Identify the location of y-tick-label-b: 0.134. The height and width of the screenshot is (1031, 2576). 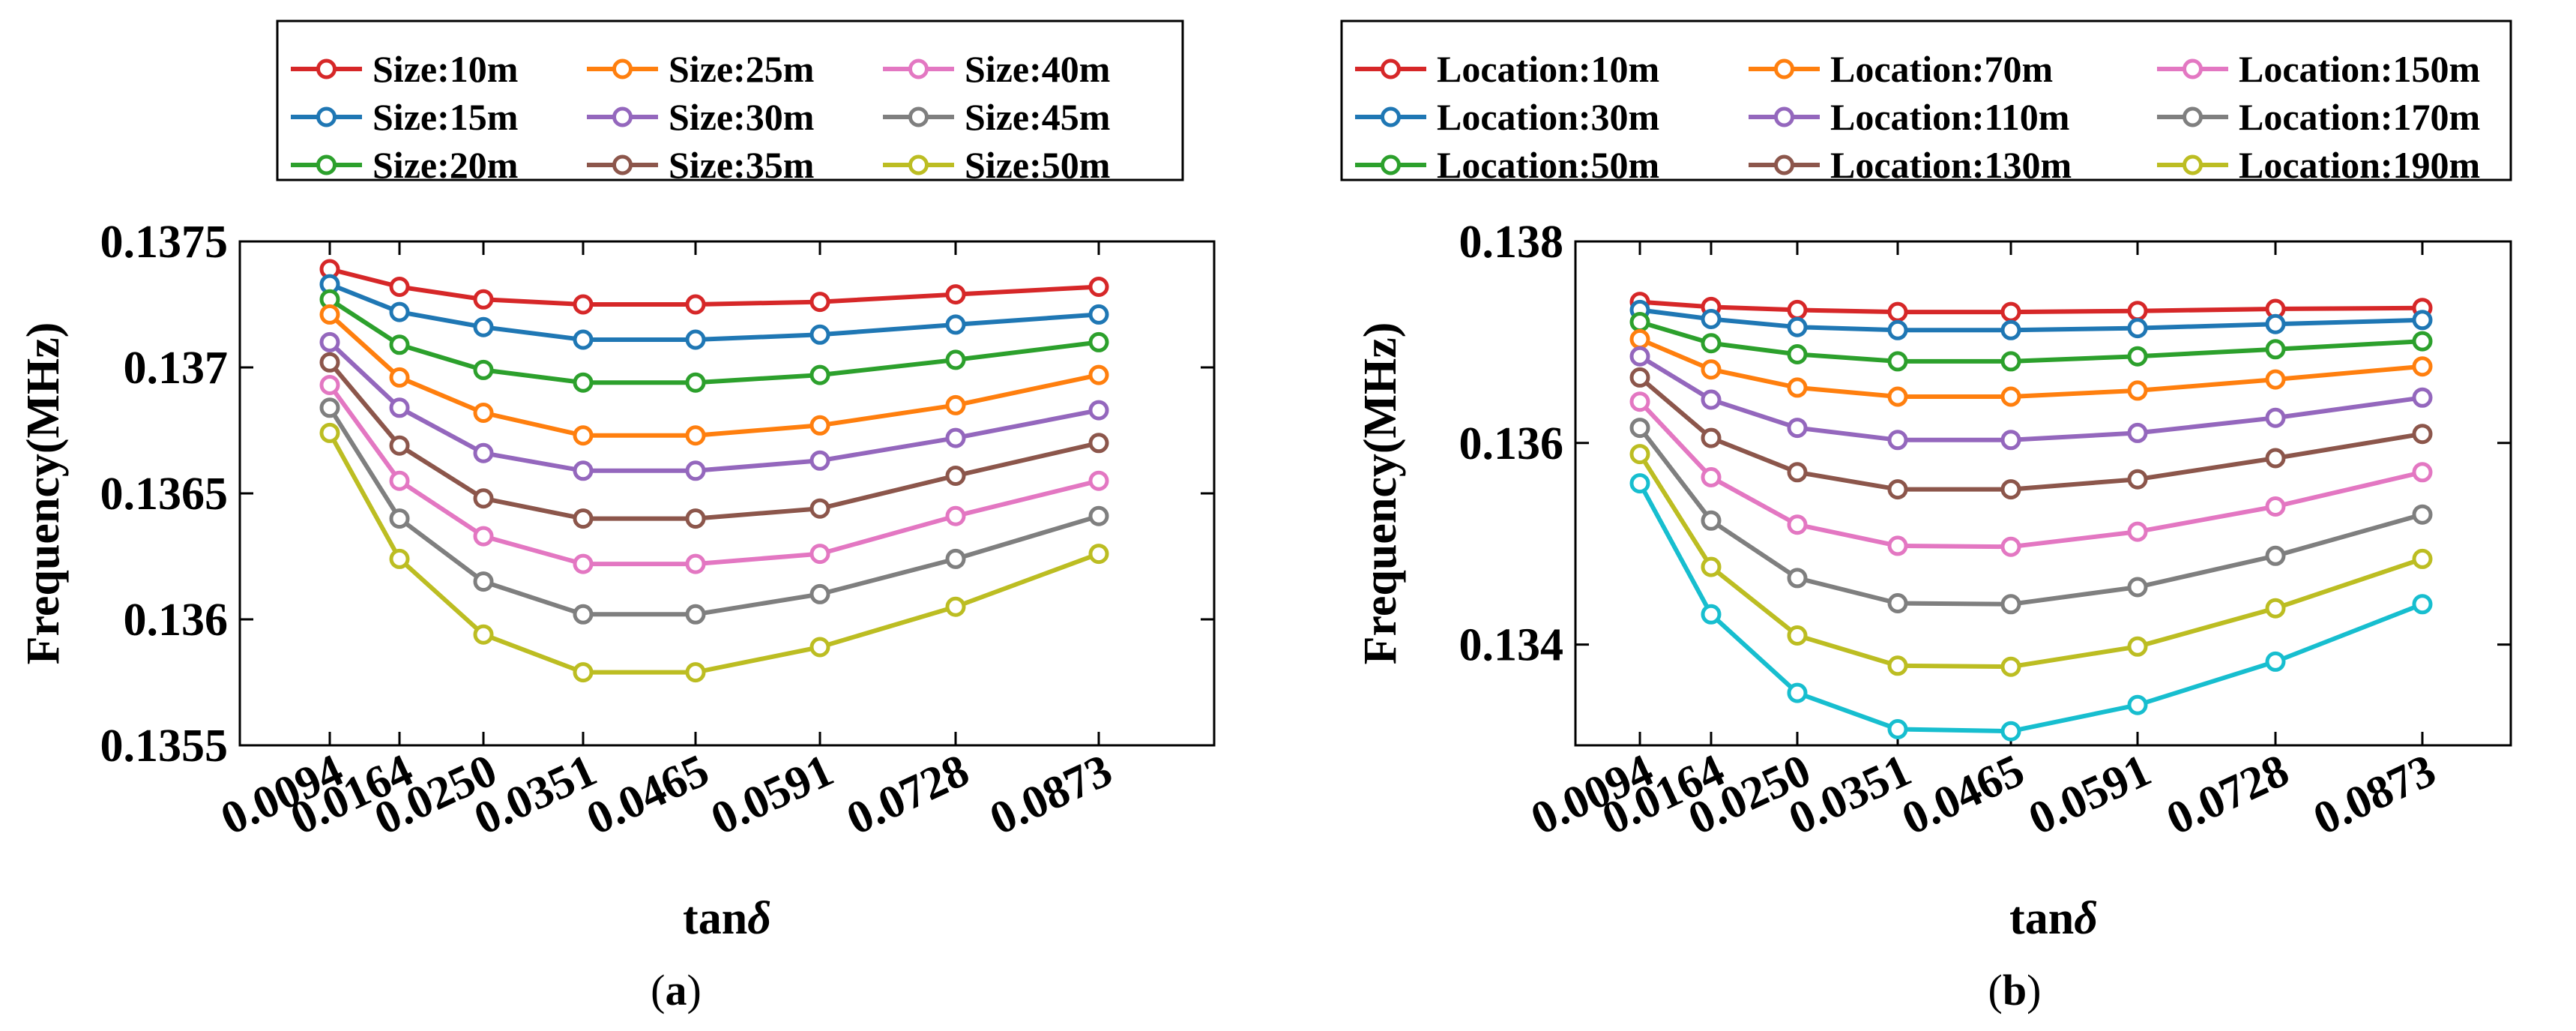
(1511, 645).